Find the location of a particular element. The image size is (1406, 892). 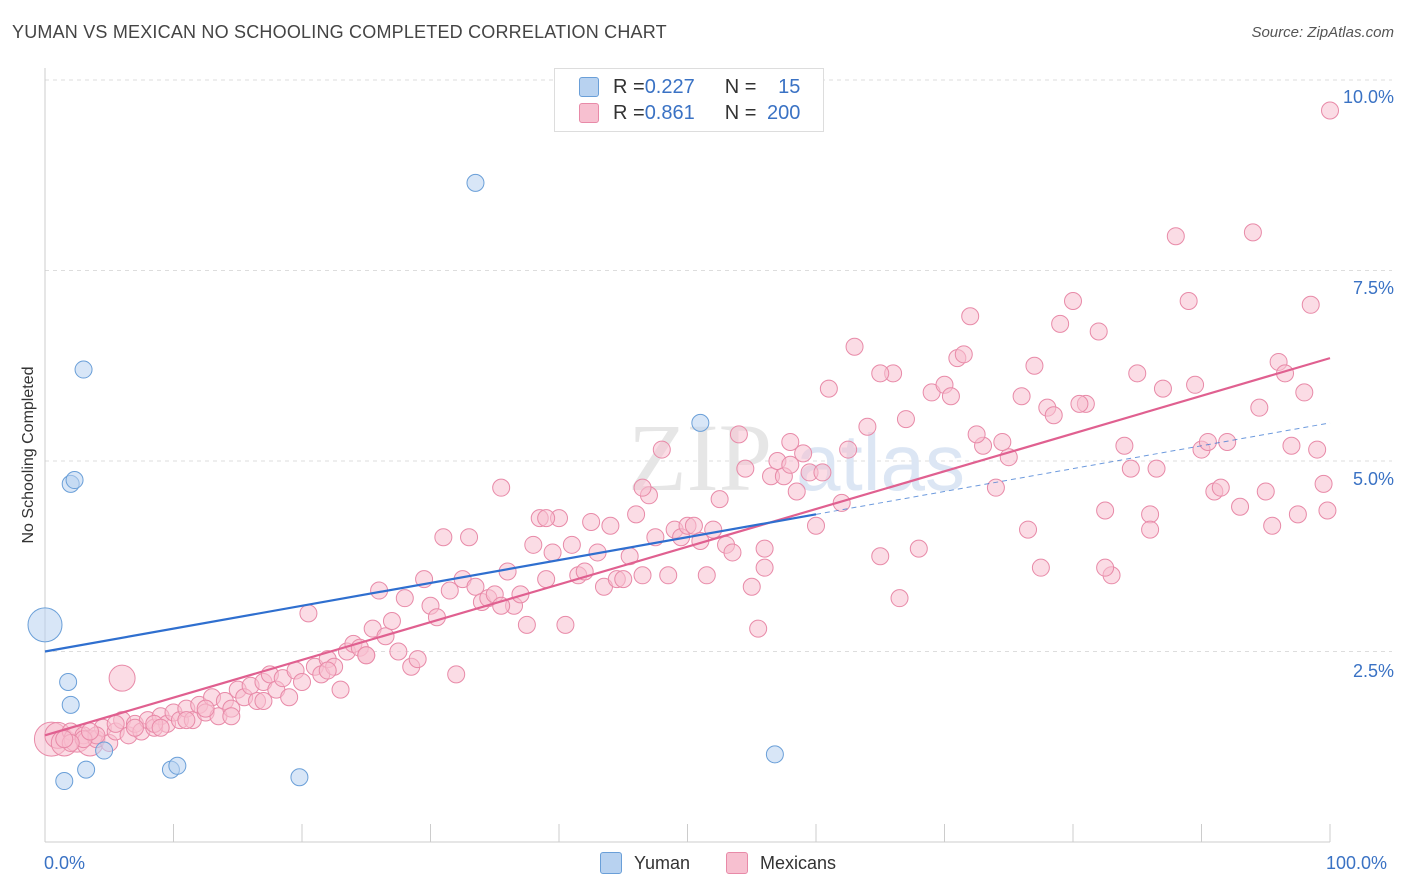

y-tick-label: 7.5% is located at coordinates (1373, 288).